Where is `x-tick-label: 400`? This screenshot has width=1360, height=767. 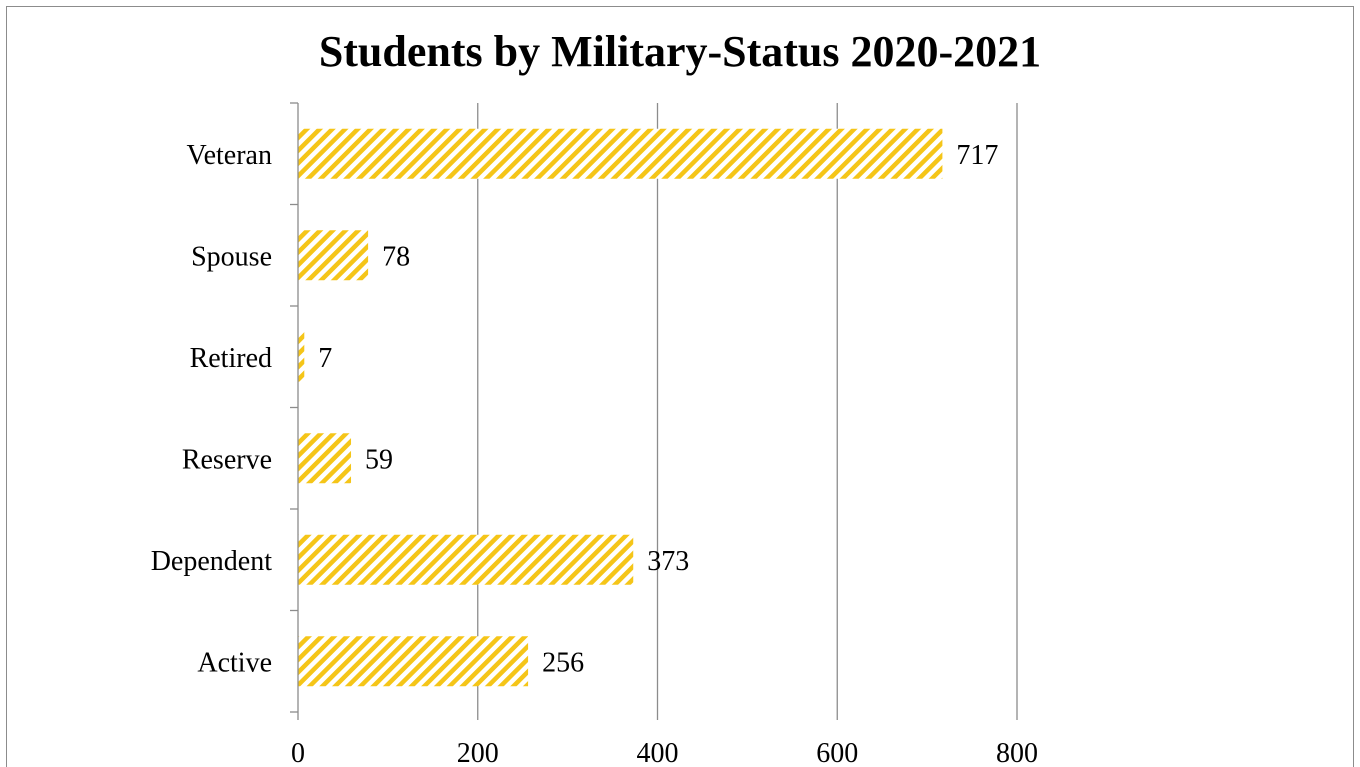
x-tick-label: 400 is located at coordinates (658, 752).